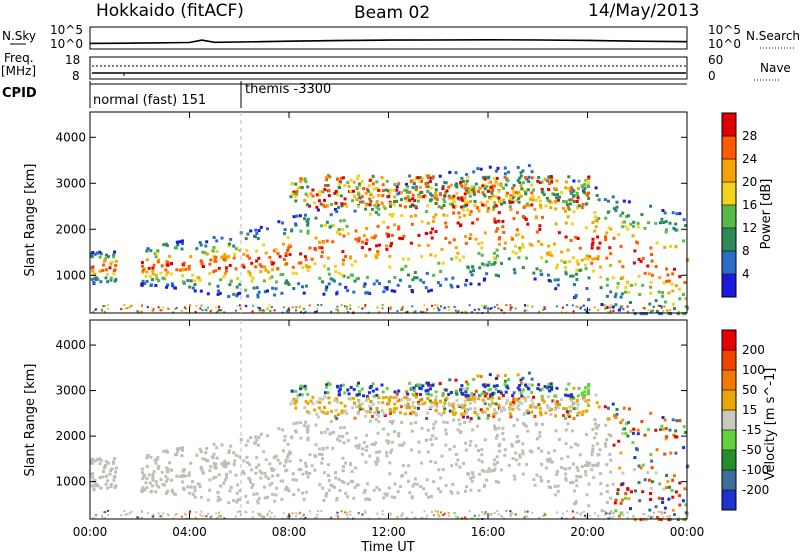  Describe the element at coordinates (712, 76) in the screenshot. I see `nave-tick-bottom: 0` at that location.